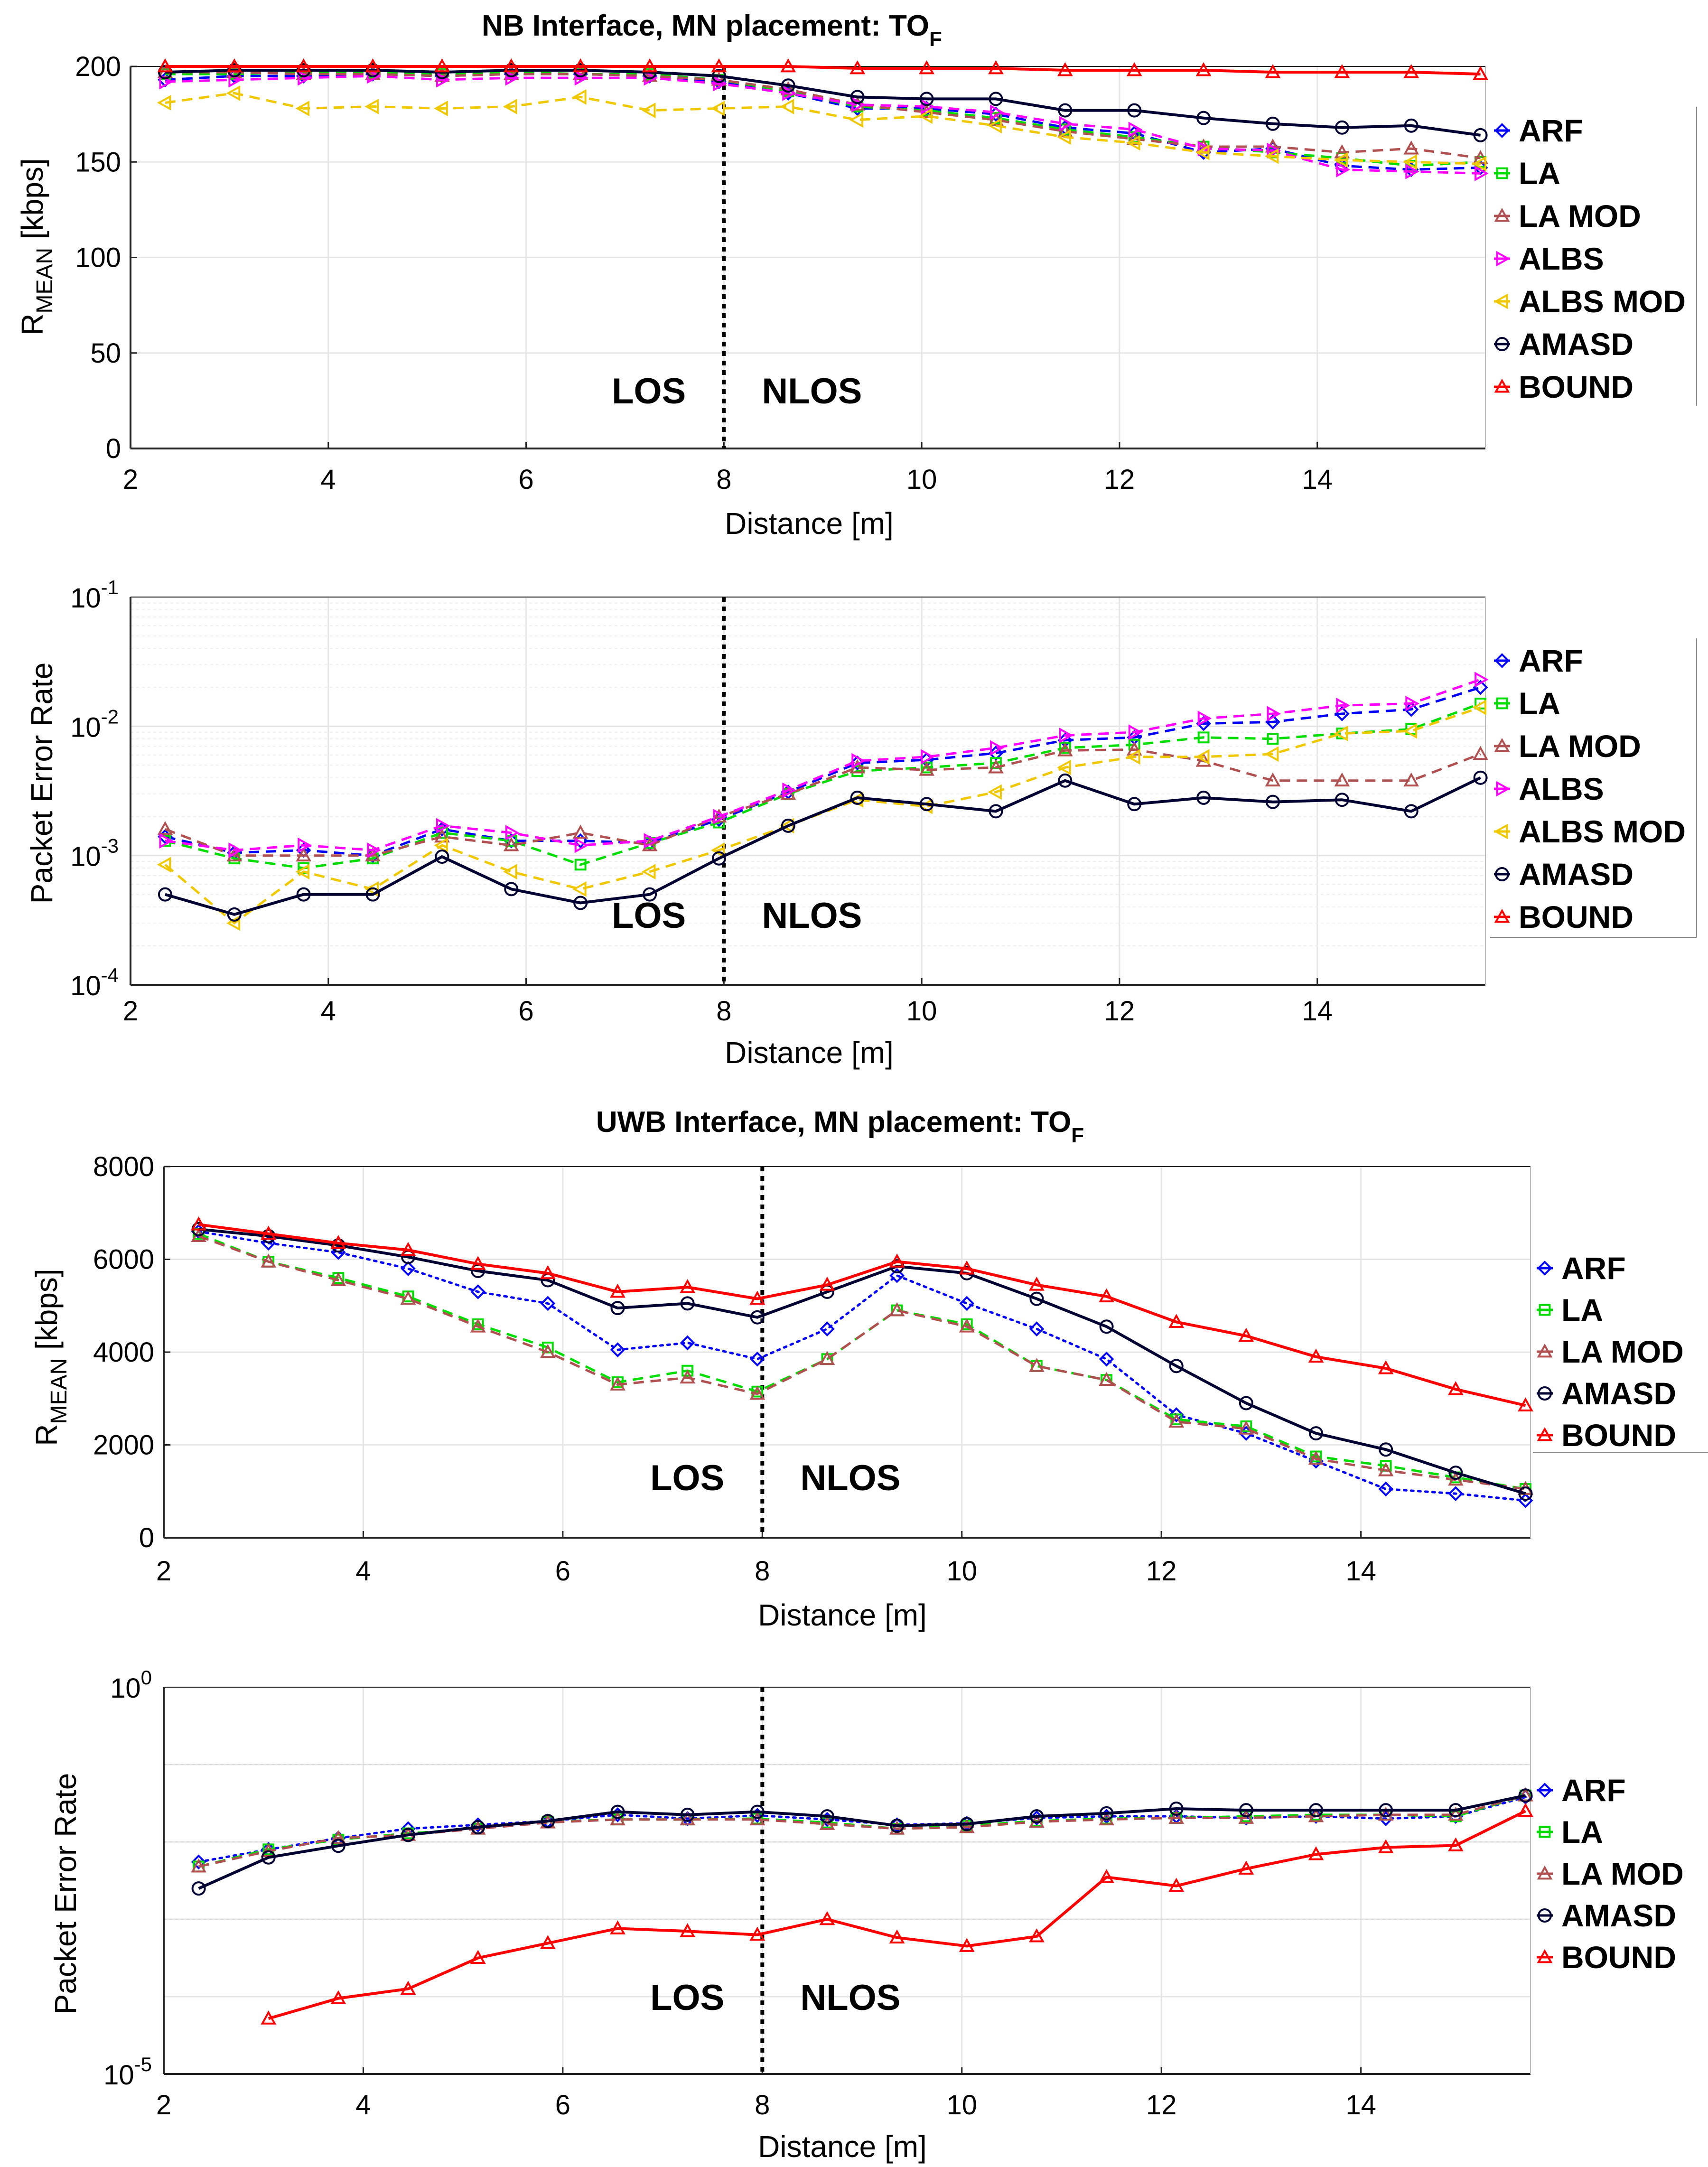  What do you see at coordinates (164, 2105) in the screenshot?
I see `x-tick-label: 2` at bounding box center [164, 2105].